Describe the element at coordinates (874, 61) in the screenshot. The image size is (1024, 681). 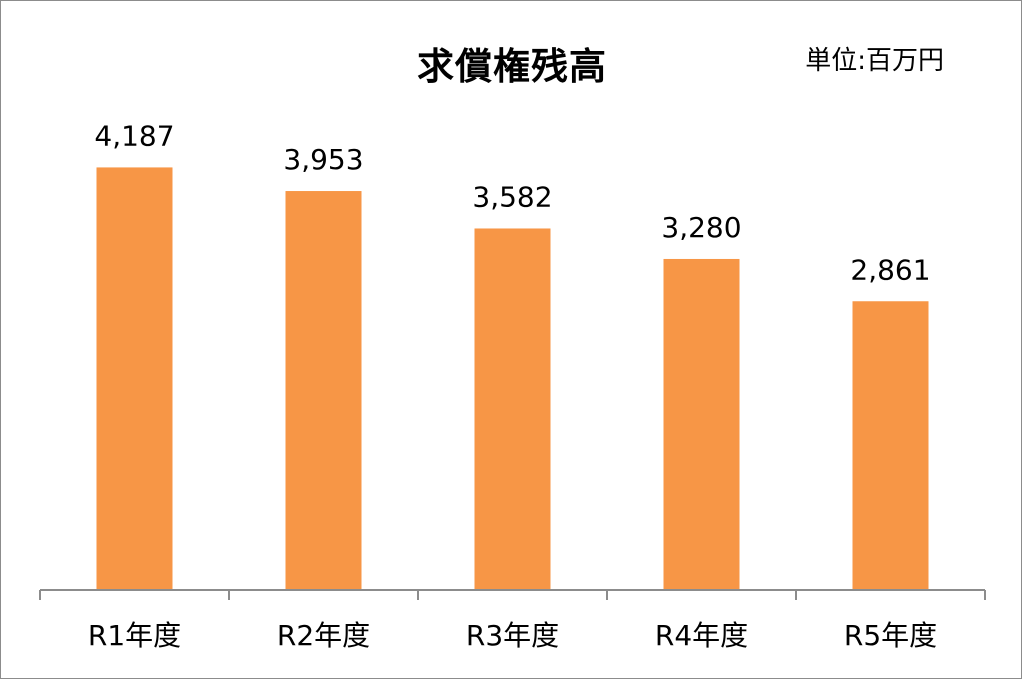
I see `unit-label: 単位:百万円` at that location.